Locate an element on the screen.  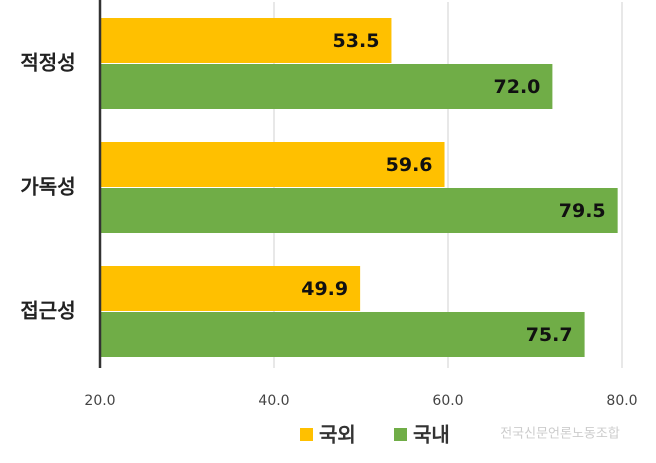
watermark: 전국신문언론노동조합 is located at coordinates (560, 434).